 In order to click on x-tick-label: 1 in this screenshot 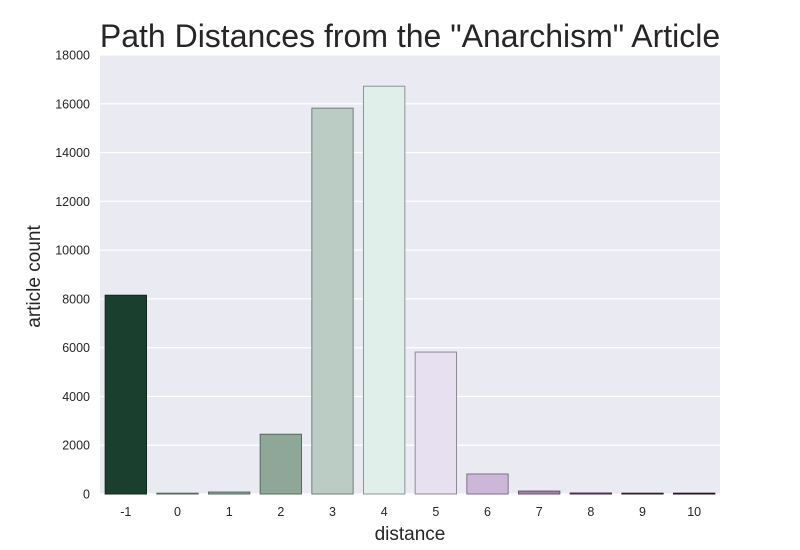, I will do `click(229, 512)`.